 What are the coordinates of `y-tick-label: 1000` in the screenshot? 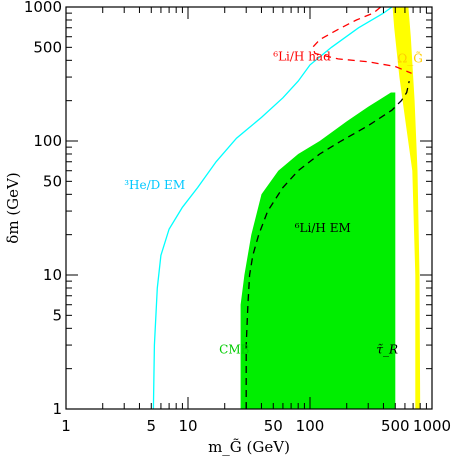 It's located at (43, 8).